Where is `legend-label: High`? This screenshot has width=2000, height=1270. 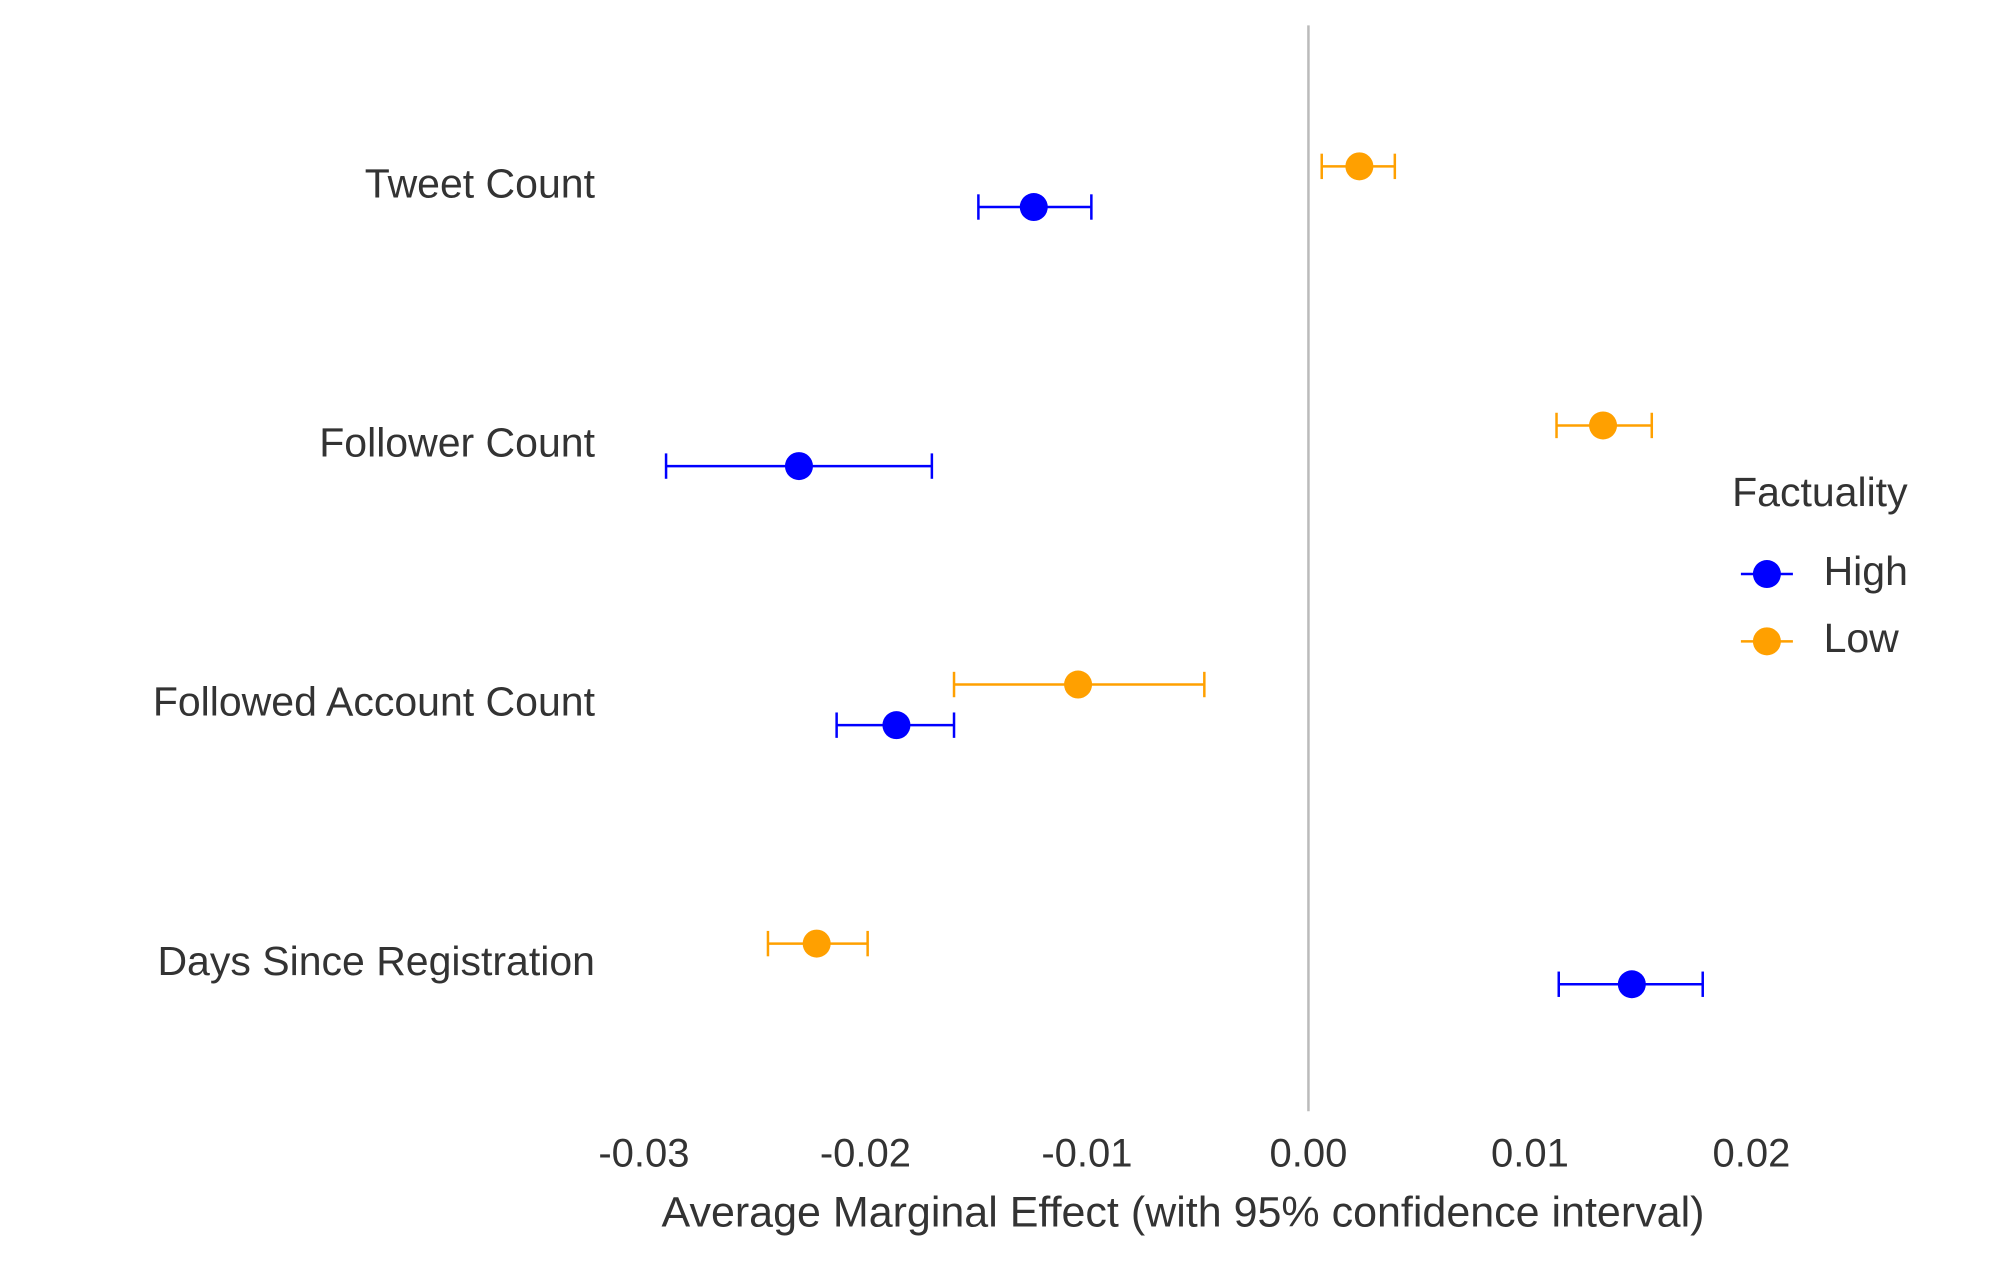 legend-label: High is located at coordinates (1866, 571).